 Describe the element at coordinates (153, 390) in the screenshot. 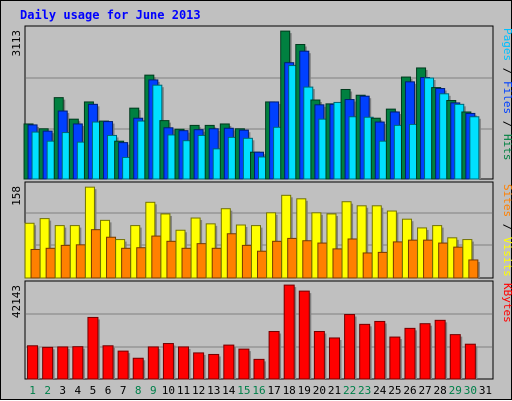

I see `x-tick-label: 9` at that location.